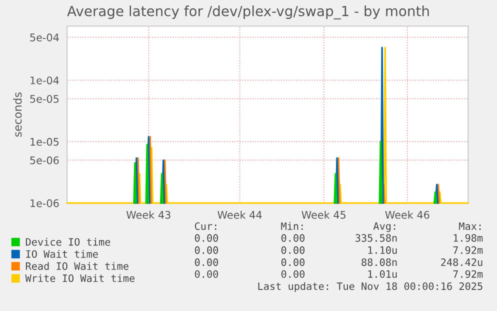  I want to click on legend-label: Write IO Wait time, so click(80, 278).